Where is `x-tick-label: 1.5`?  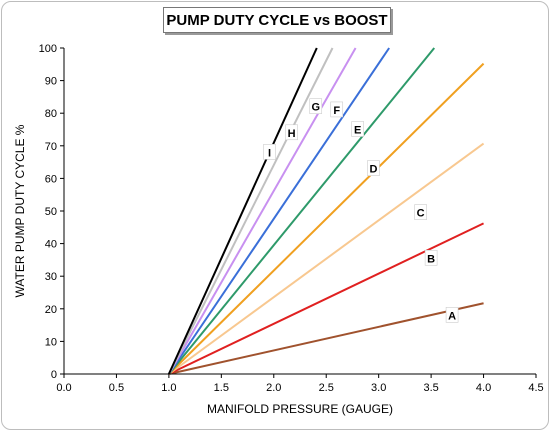
x-tick-label: 1.5 is located at coordinates (221, 388).